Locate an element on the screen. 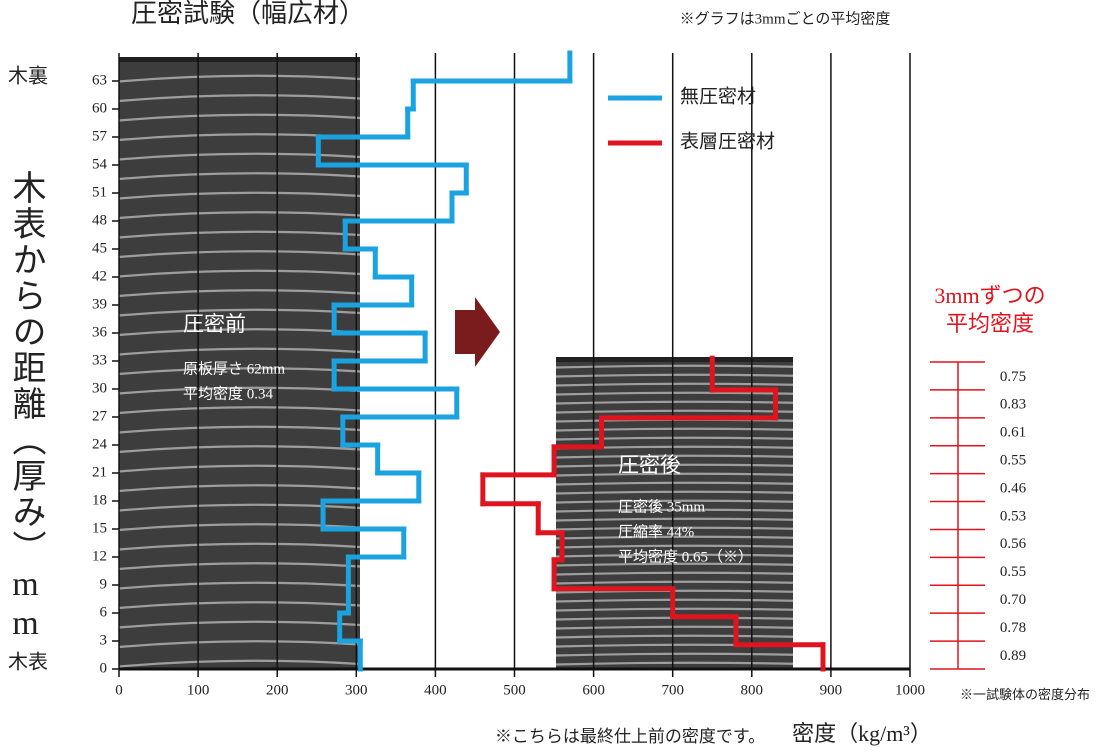  side-label: 0.53 is located at coordinates (1013, 516).